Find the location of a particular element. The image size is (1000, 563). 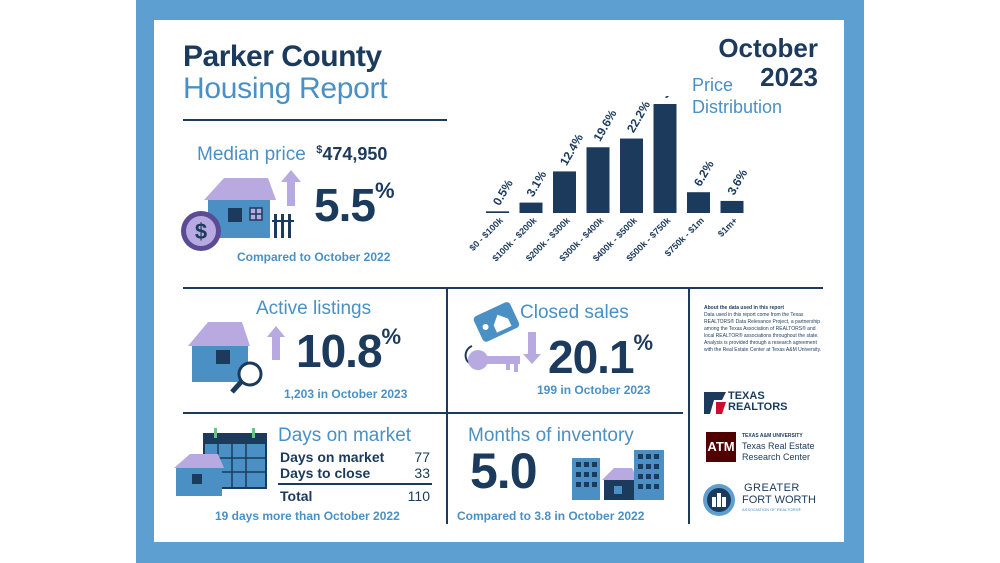

closed-sales-change-value: 20.1 is located at coordinates (591, 357).